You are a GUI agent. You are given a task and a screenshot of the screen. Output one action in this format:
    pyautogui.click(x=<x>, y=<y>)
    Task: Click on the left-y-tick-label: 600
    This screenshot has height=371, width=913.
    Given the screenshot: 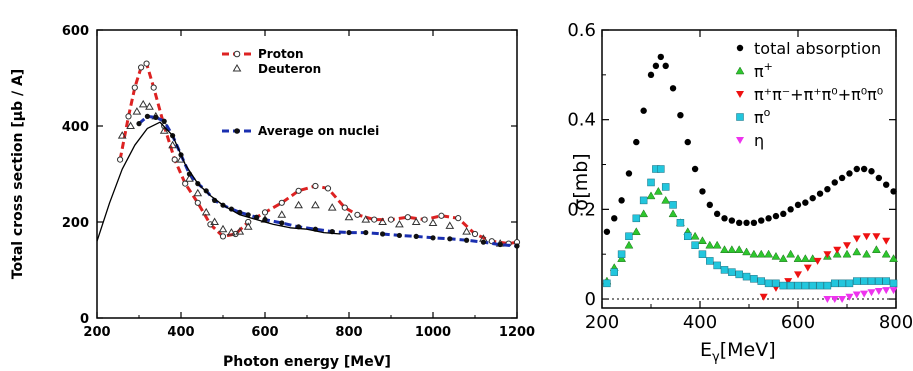 What is the action you would take?
    pyautogui.click(x=75, y=31)
    